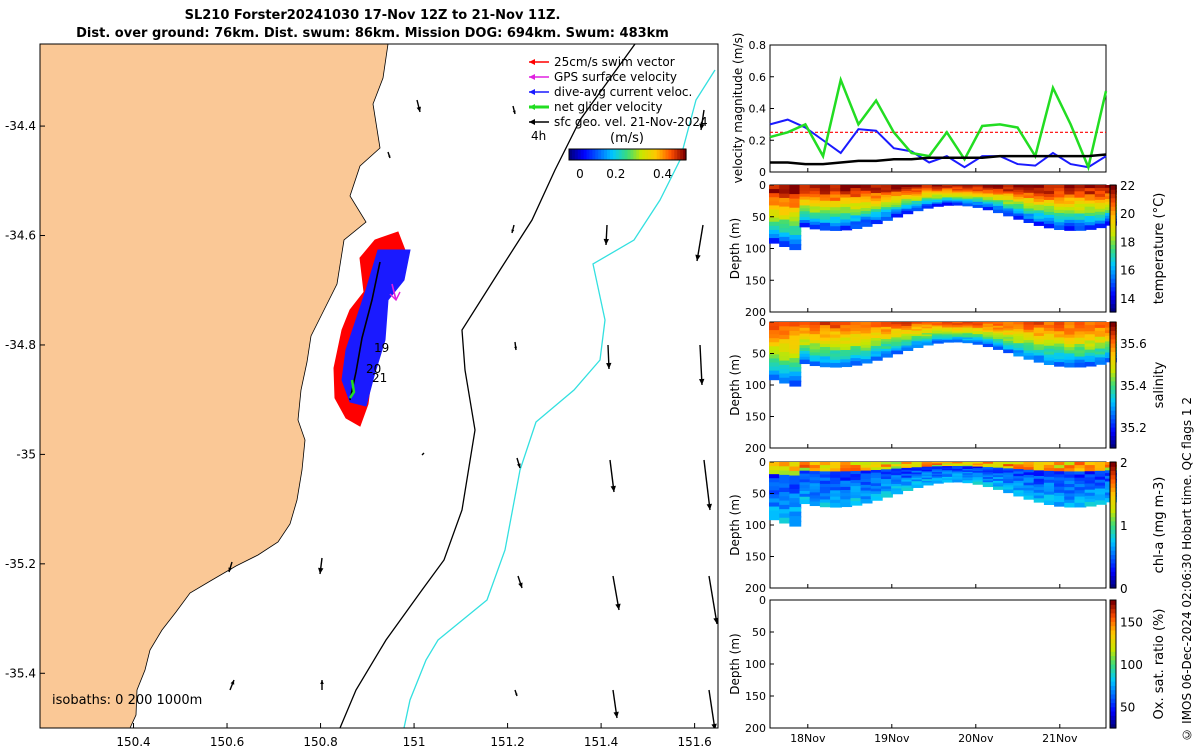 The height and width of the screenshot is (750, 1200). What do you see at coordinates (1124, 589) in the screenshot?
I see `profile-colorbar-tick-label: 0` at bounding box center [1124, 589].